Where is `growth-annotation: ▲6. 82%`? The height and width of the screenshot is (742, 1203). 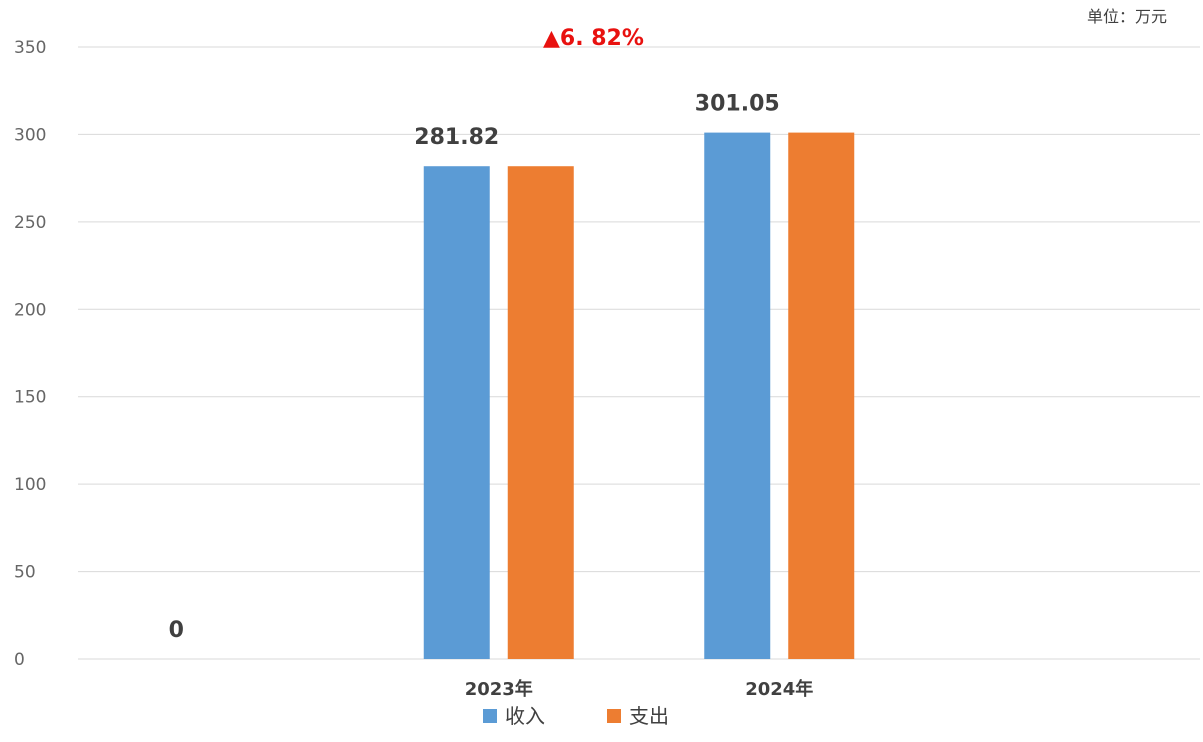 growth-annotation: ▲6. 82% is located at coordinates (593, 38).